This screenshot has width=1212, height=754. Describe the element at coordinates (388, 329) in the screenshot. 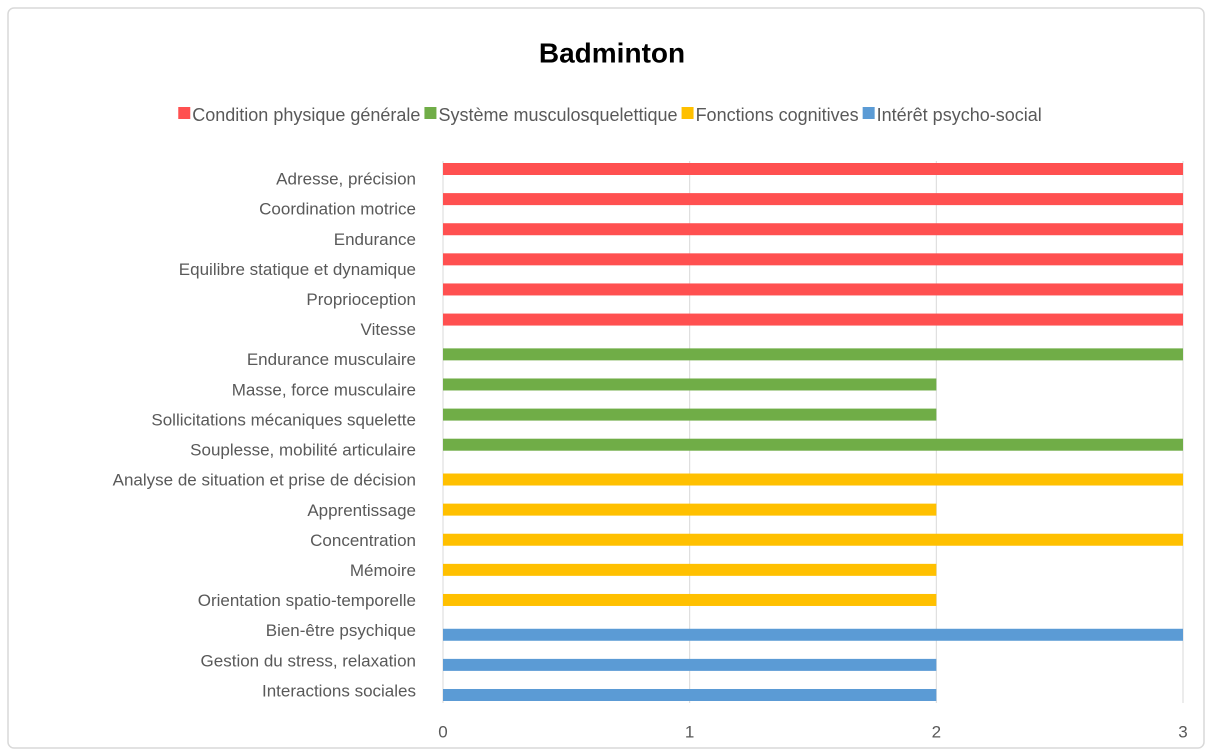

I see `y-tick-label: Vitesse` at that location.